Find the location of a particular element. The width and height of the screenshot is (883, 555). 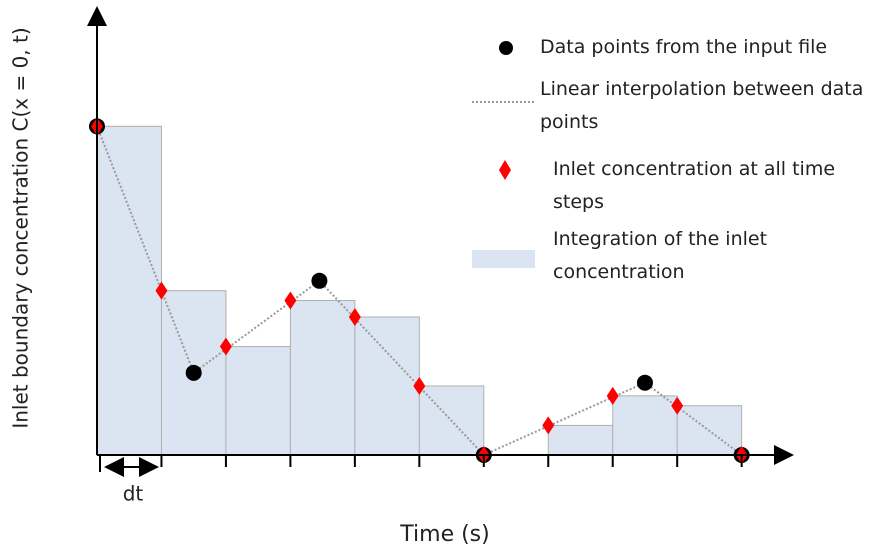

legend-entry: Inlet concentration at all time steps is located at coordinates (694, 185).